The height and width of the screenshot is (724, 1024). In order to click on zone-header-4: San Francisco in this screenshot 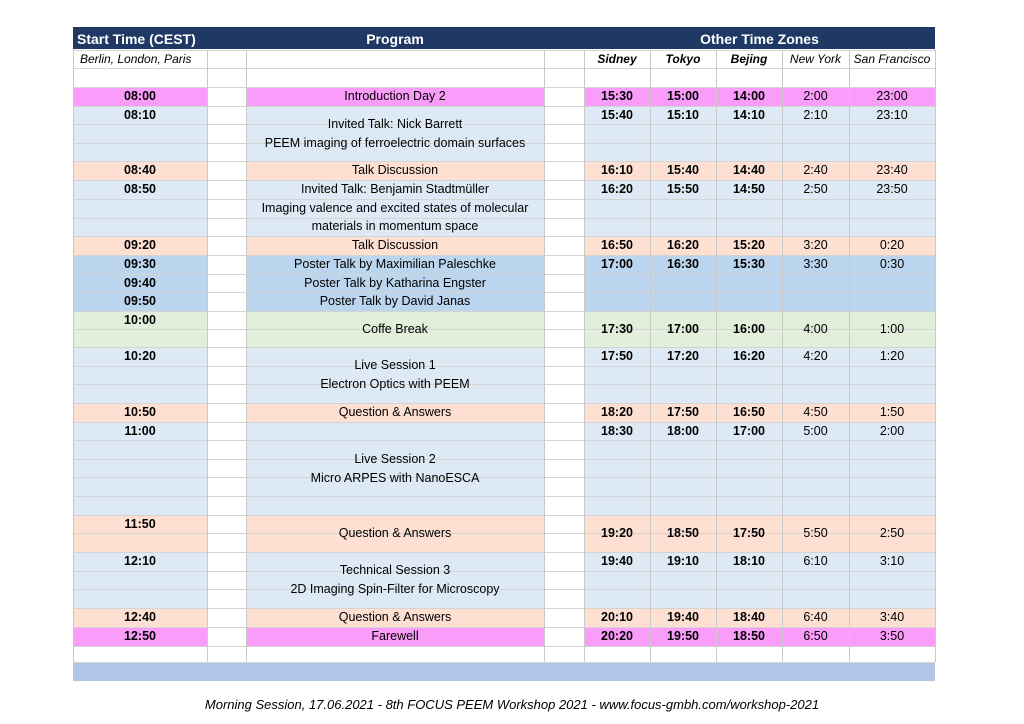, I will do `click(892, 59)`.